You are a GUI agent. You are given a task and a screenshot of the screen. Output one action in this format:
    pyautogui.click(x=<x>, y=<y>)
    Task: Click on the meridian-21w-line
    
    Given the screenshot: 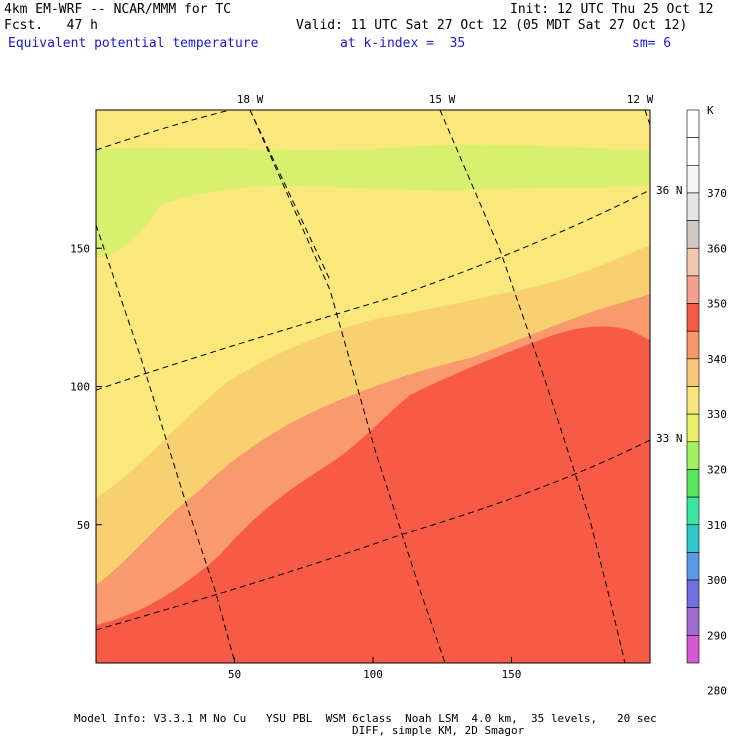 What is the action you would take?
    pyautogui.click(x=166, y=443)
    